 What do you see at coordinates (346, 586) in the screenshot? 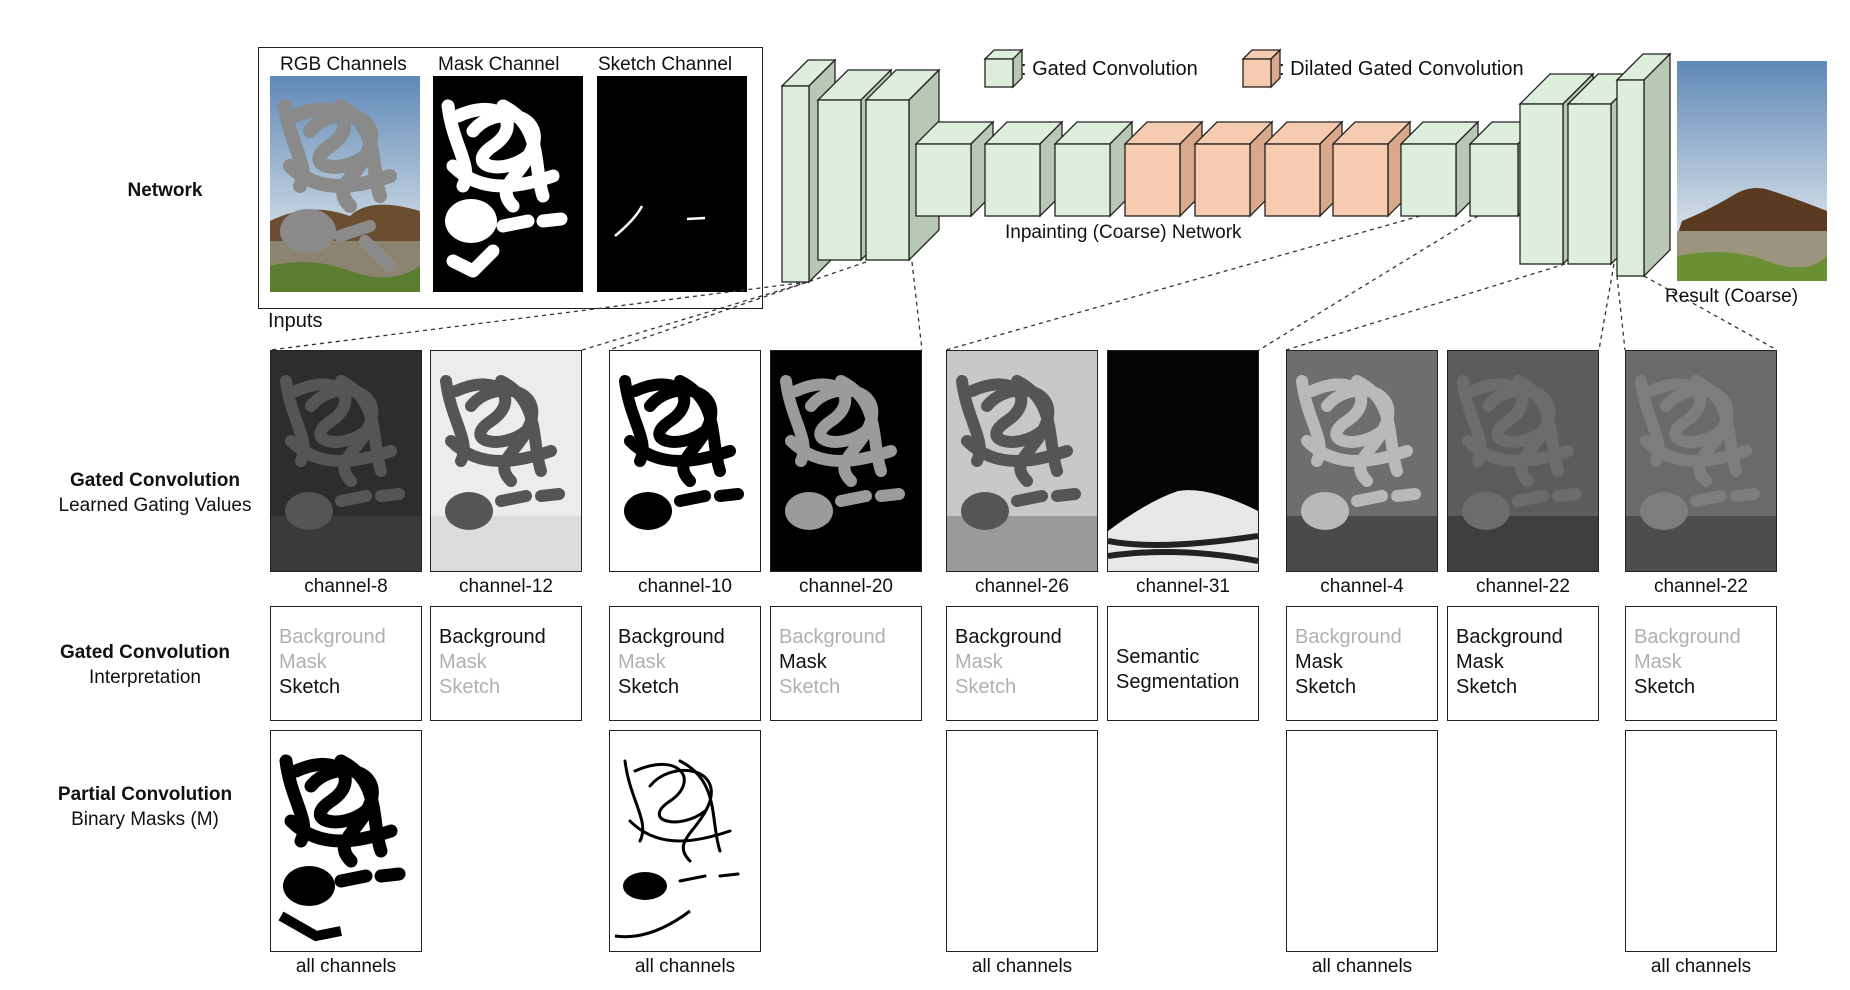
I see `channel-caption: channel-8` at bounding box center [346, 586].